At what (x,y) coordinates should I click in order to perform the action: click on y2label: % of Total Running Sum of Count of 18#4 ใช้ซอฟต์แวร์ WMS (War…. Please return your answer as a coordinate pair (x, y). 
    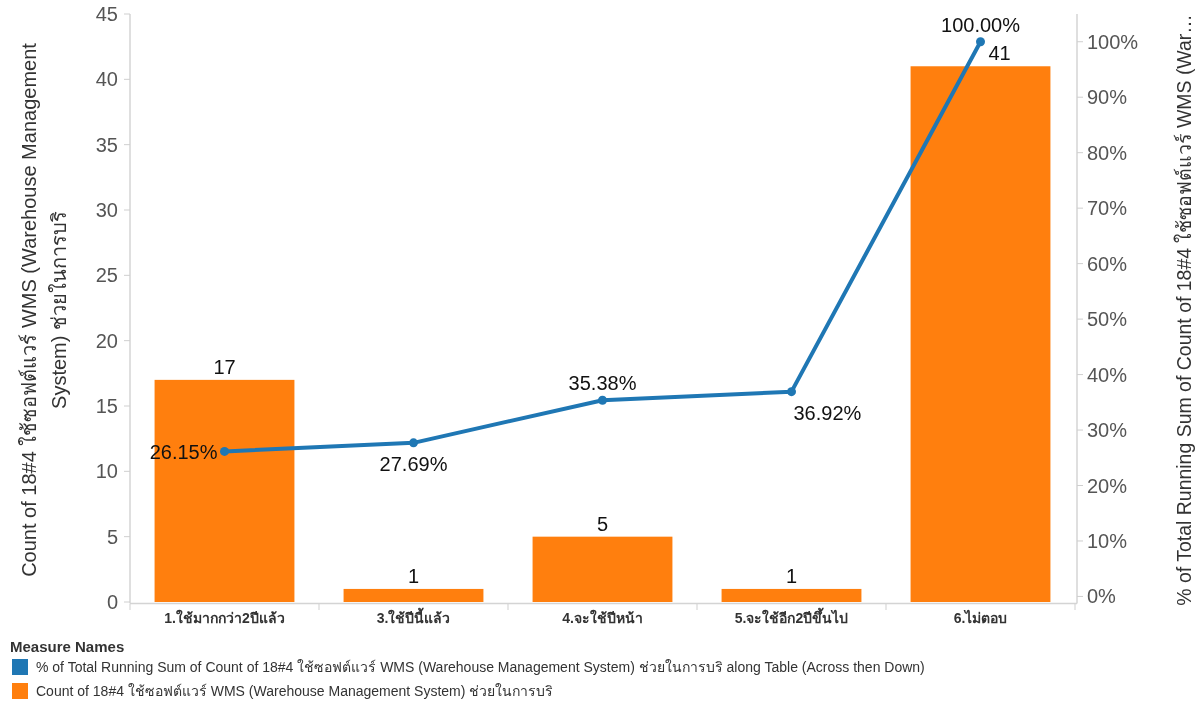
    Looking at the image, I should click on (1184, 310).